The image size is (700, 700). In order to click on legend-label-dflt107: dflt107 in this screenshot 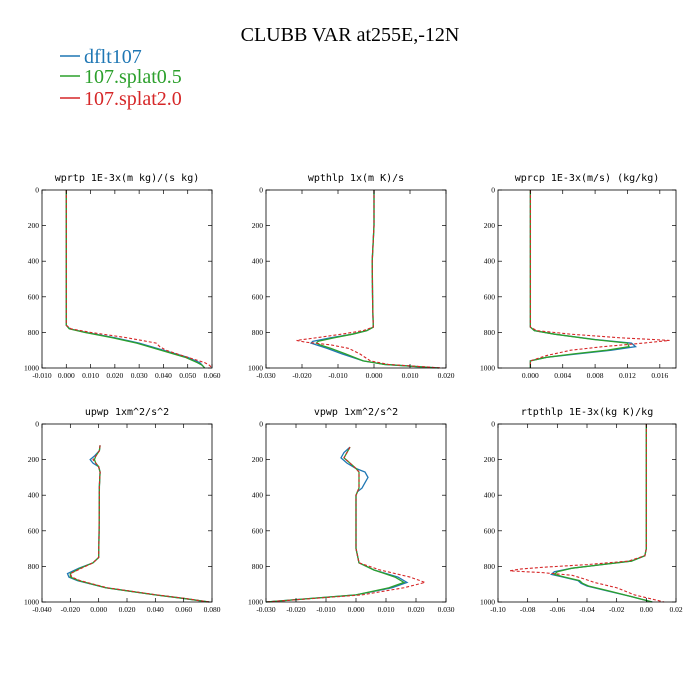, I will do `click(113, 57)`.